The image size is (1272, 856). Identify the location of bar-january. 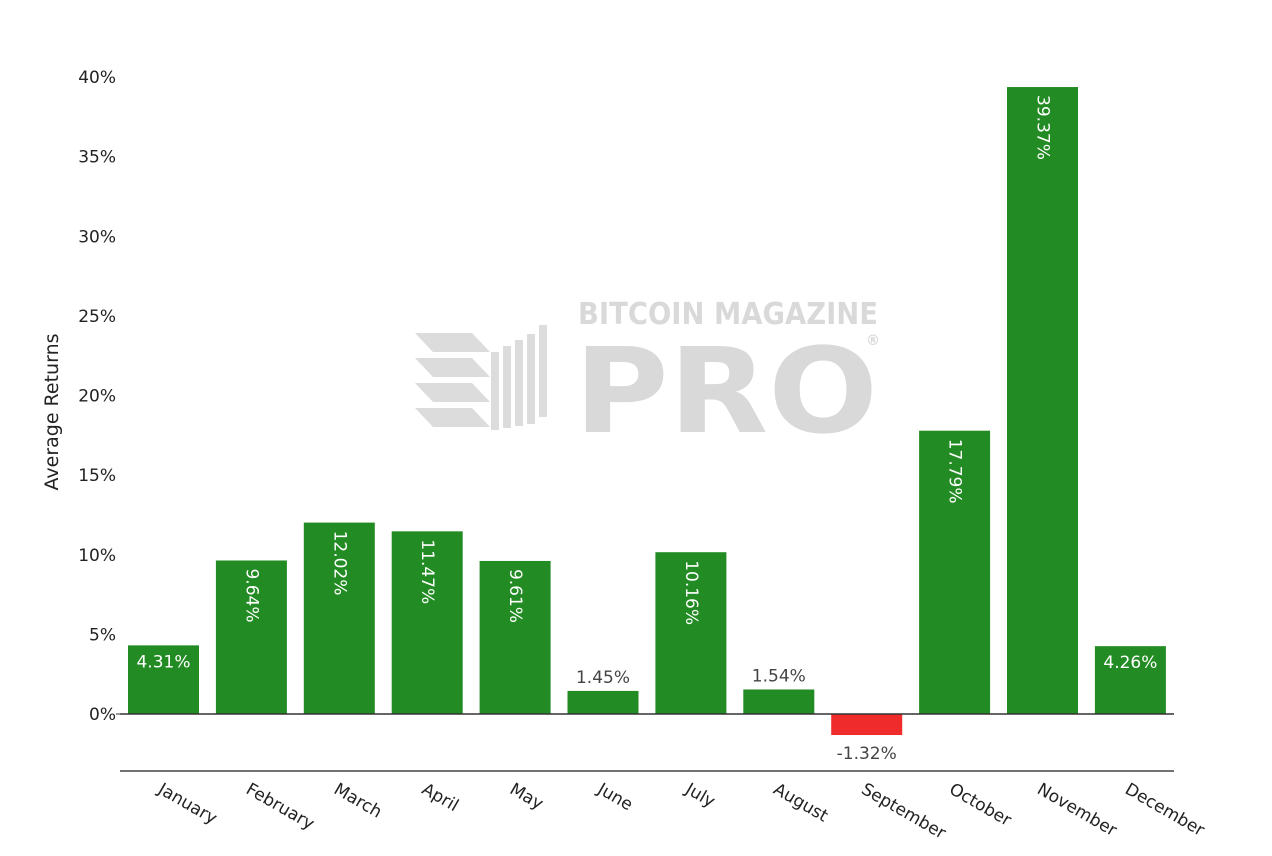
(163, 679).